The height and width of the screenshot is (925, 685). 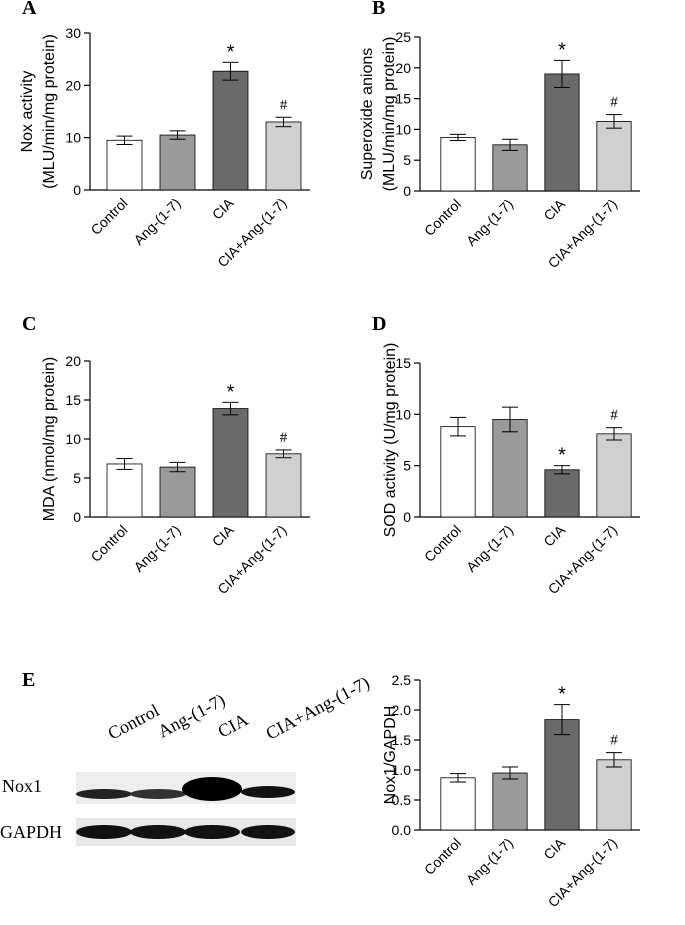 I want to click on lane-label: CIA+Ang-(1-7), so click(x=317, y=708).